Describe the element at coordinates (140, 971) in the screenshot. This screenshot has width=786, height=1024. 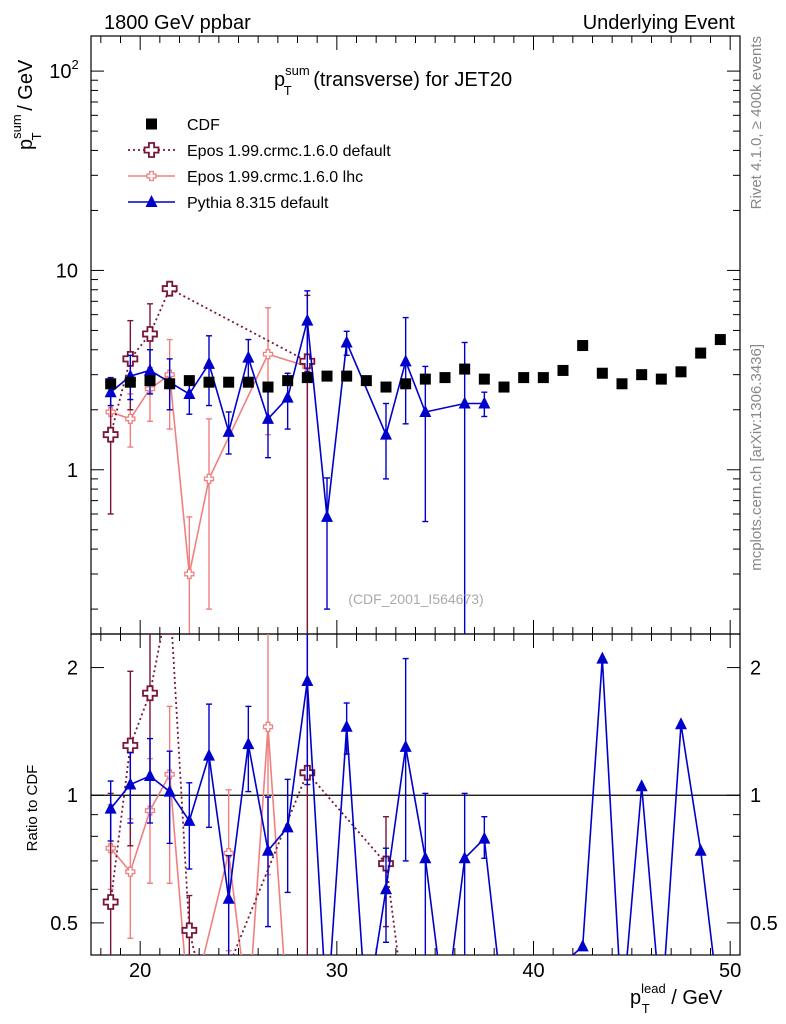
I see `x-tick-label: 20` at that location.